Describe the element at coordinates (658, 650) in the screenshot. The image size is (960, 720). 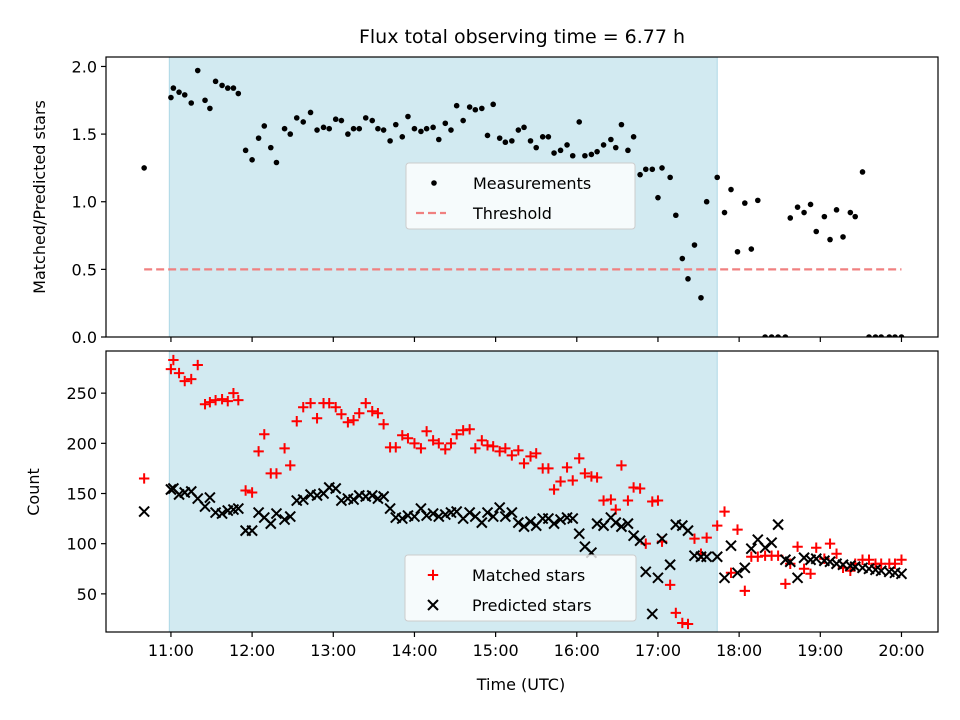
I see `x-tick-label: 17:00` at that location.